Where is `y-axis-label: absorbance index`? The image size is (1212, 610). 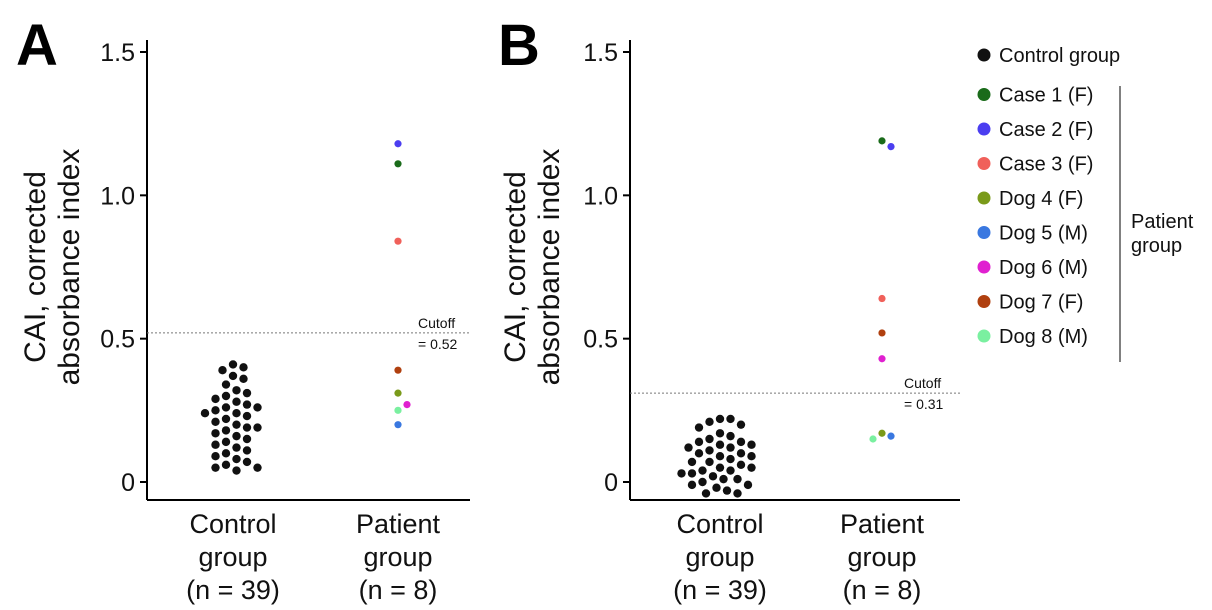
y-axis-label: absorbance index is located at coordinates (549, 267).